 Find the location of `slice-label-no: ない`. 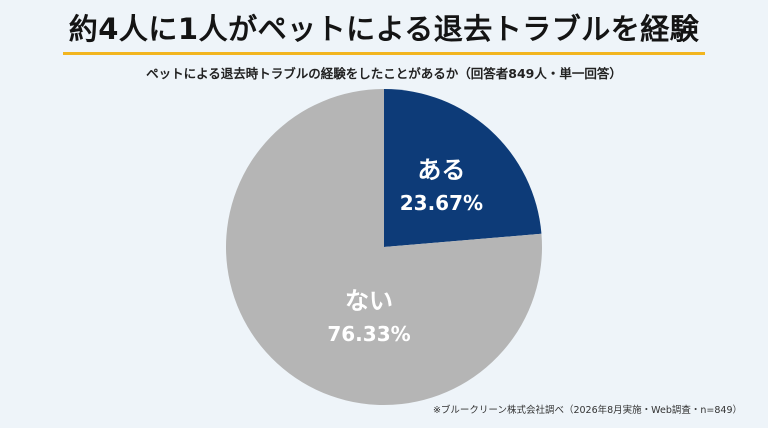

slice-label-no: ない is located at coordinates (369, 301).